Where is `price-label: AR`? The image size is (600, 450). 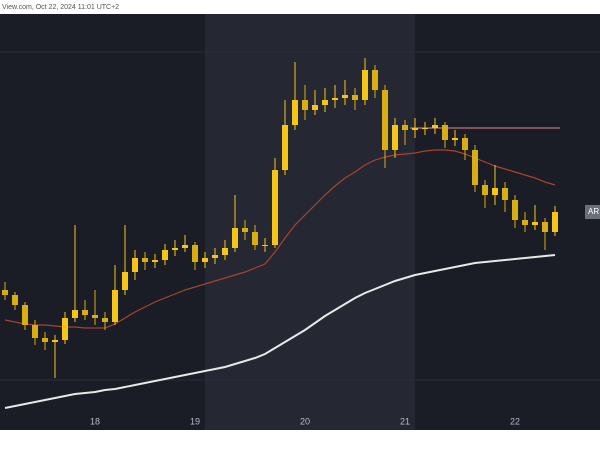 price-label: AR is located at coordinates (593, 211).